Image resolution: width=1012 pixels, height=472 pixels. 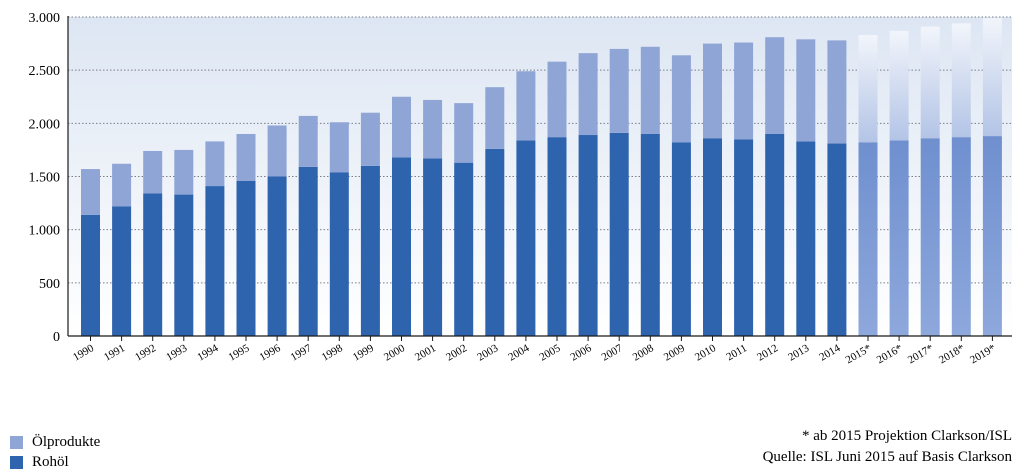 What do you see at coordinates (49, 284) in the screenshot?
I see `y-tick-label: 500` at bounding box center [49, 284].